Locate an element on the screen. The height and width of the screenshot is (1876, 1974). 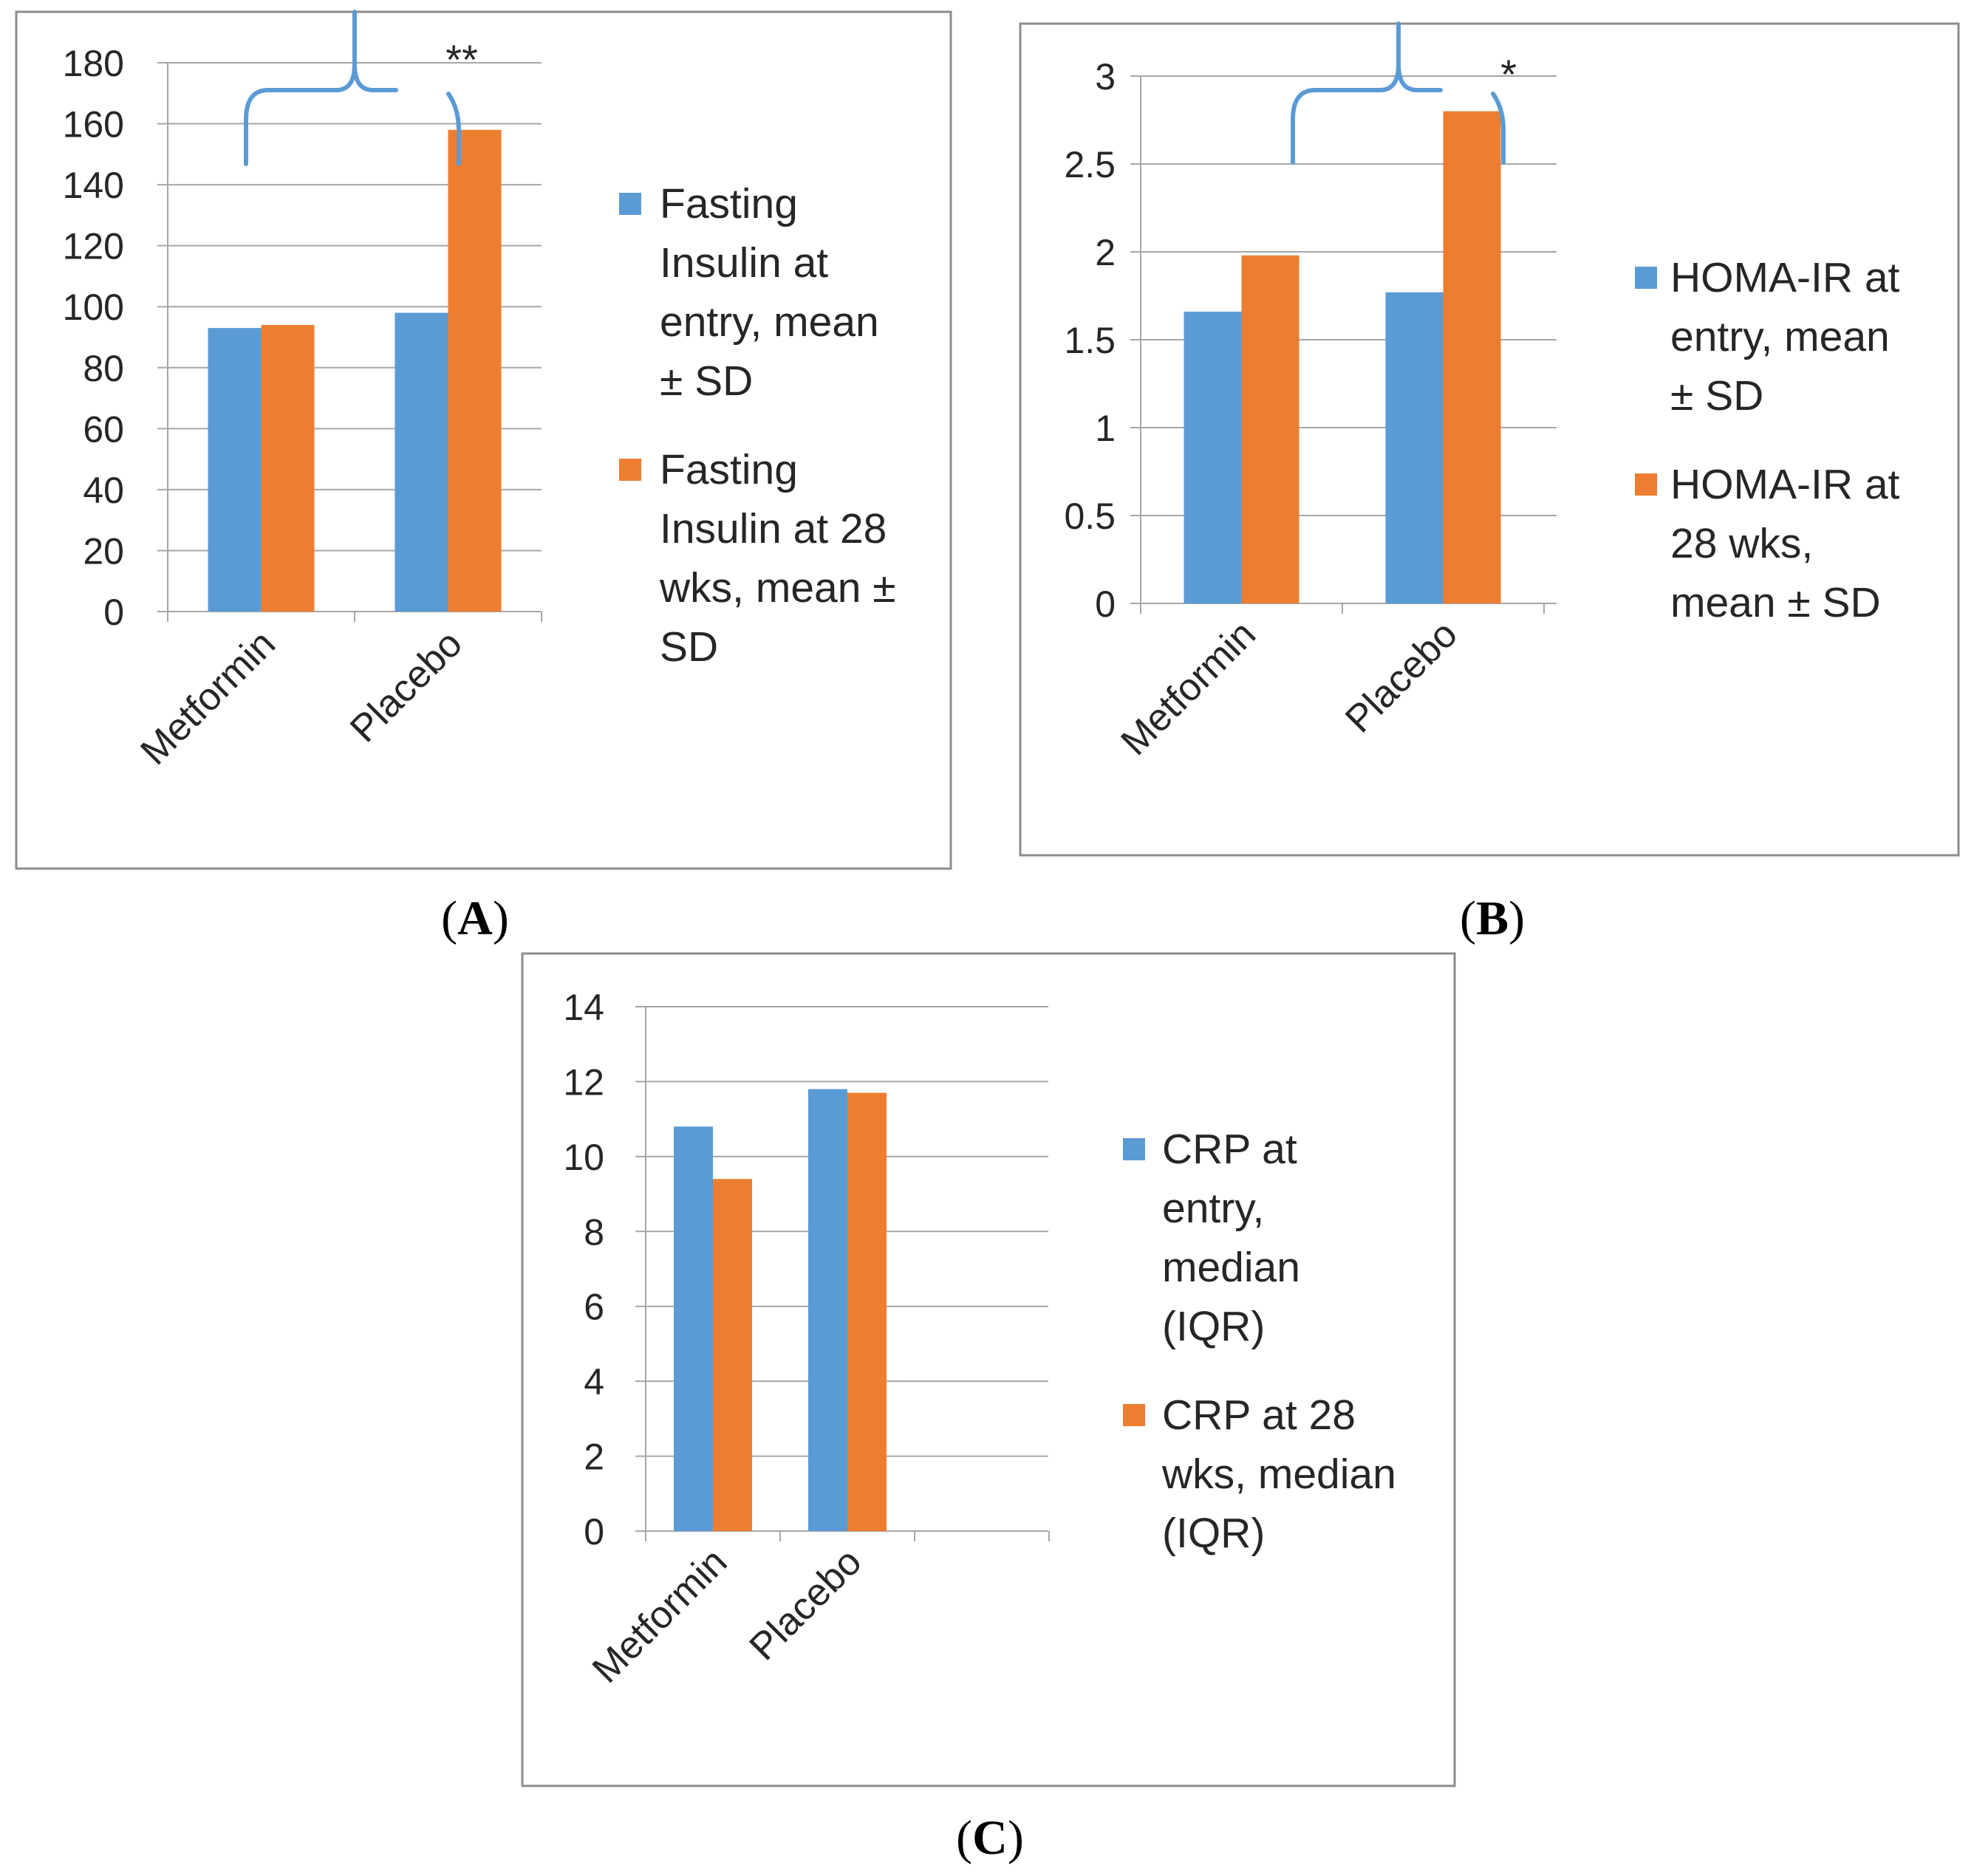
legend-label: entry, is located at coordinates (1213, 1208).